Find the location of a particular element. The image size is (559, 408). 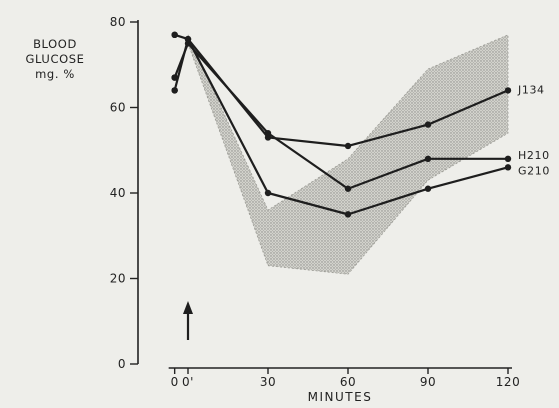

x-axis-label: MINUTES is located at coordinates (340, 397).